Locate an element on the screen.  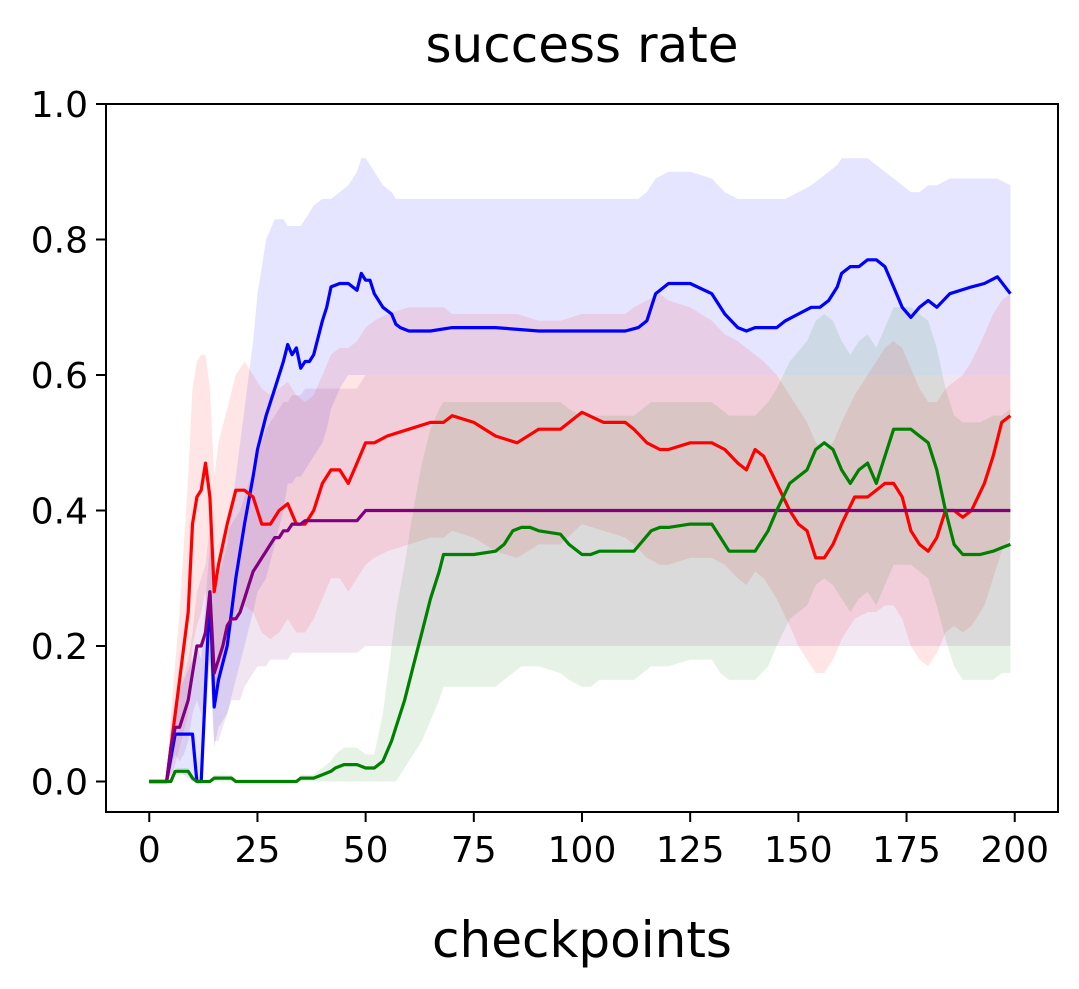
x-tick-label: 175 is located at coordinates (906, 850).